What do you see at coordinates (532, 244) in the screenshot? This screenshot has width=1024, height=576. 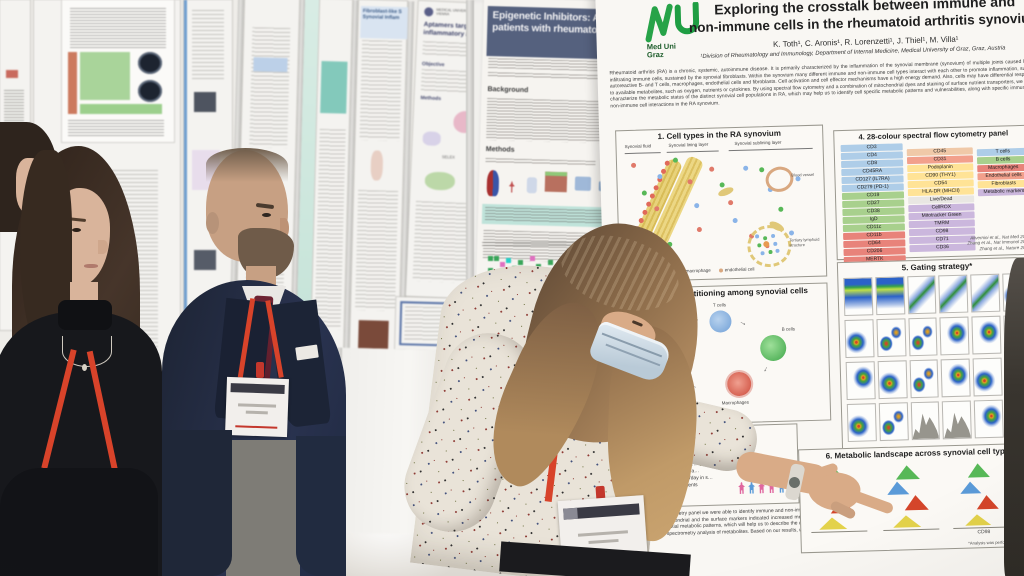 I see `figure-caption-blur` at bounding box center [532, 244].